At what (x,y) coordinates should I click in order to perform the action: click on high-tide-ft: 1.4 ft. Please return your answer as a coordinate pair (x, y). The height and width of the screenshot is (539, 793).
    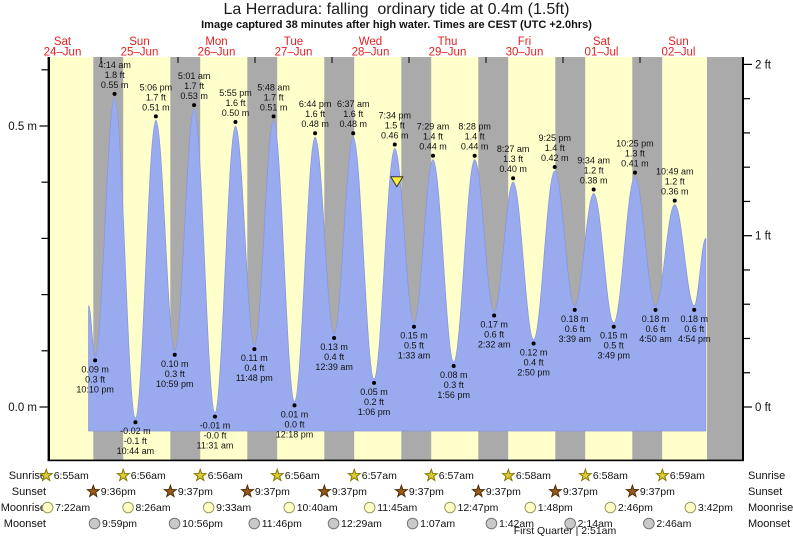
    Looking at the image, I should click on (555, 148).